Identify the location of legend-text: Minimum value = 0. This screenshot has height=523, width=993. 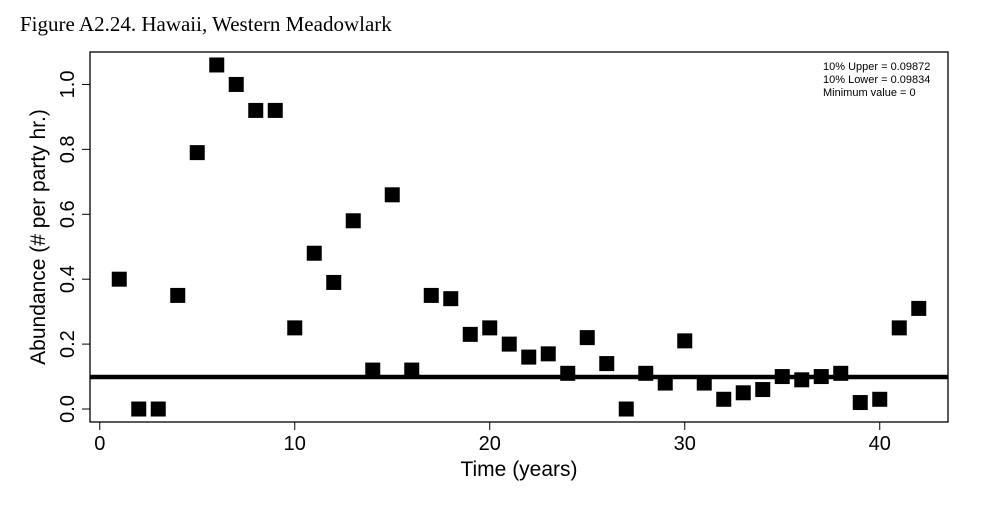
(869, 93).